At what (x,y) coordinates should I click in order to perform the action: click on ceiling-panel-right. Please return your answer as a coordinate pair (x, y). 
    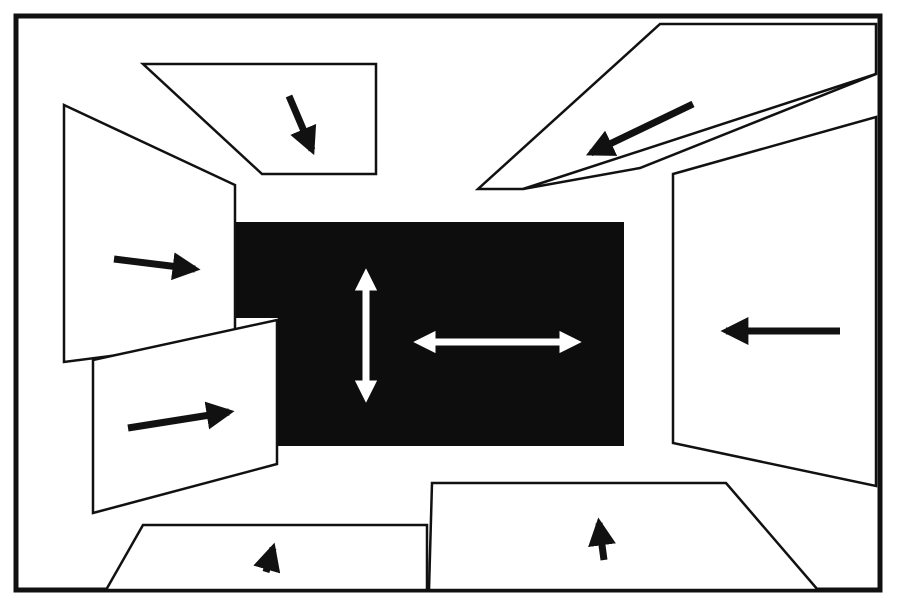
    Looking at the image, I should click on (676, 106).